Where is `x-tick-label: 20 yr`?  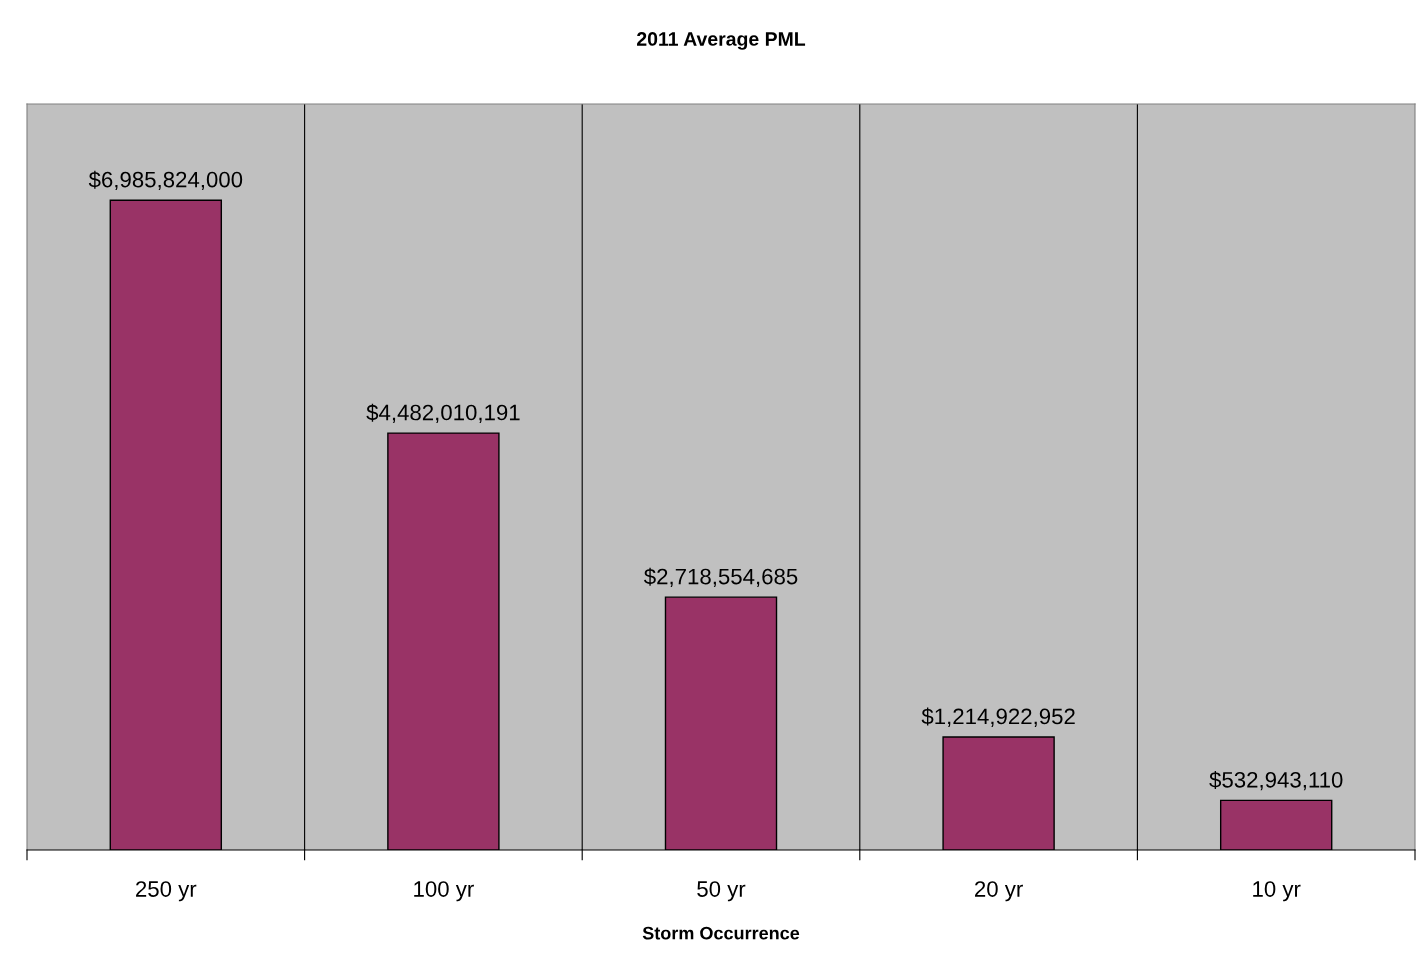
x-tick-label: 20 yr is located at coordinates (999, 891).